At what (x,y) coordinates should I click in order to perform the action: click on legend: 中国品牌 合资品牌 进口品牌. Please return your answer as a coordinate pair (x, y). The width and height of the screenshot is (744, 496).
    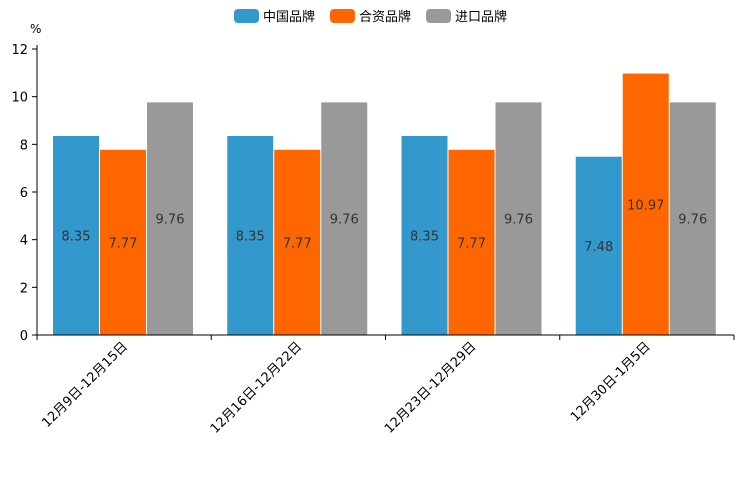
    Looking at the image, I should click on (370, 17).